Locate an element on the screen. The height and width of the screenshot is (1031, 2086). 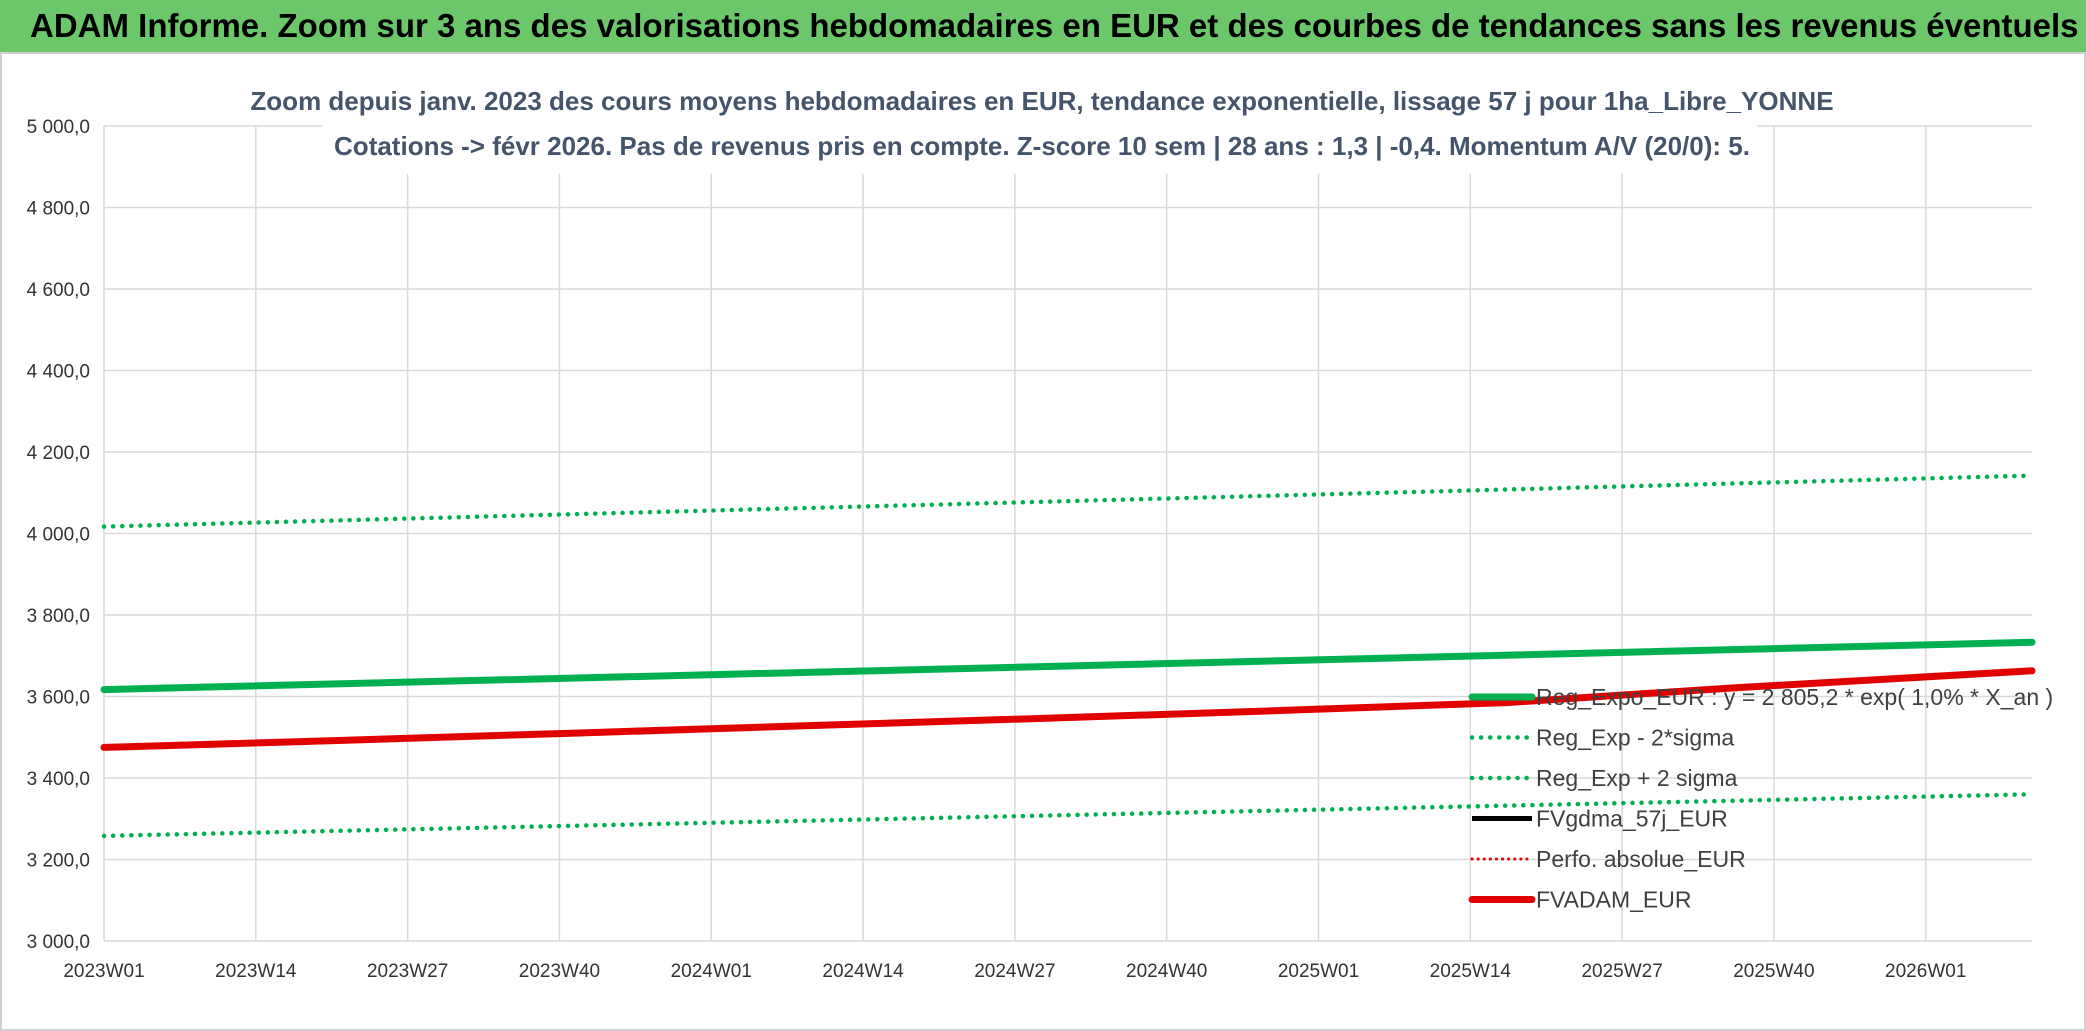
legend-label: FVADAM_EUR is located at coordinates (1614, 900).